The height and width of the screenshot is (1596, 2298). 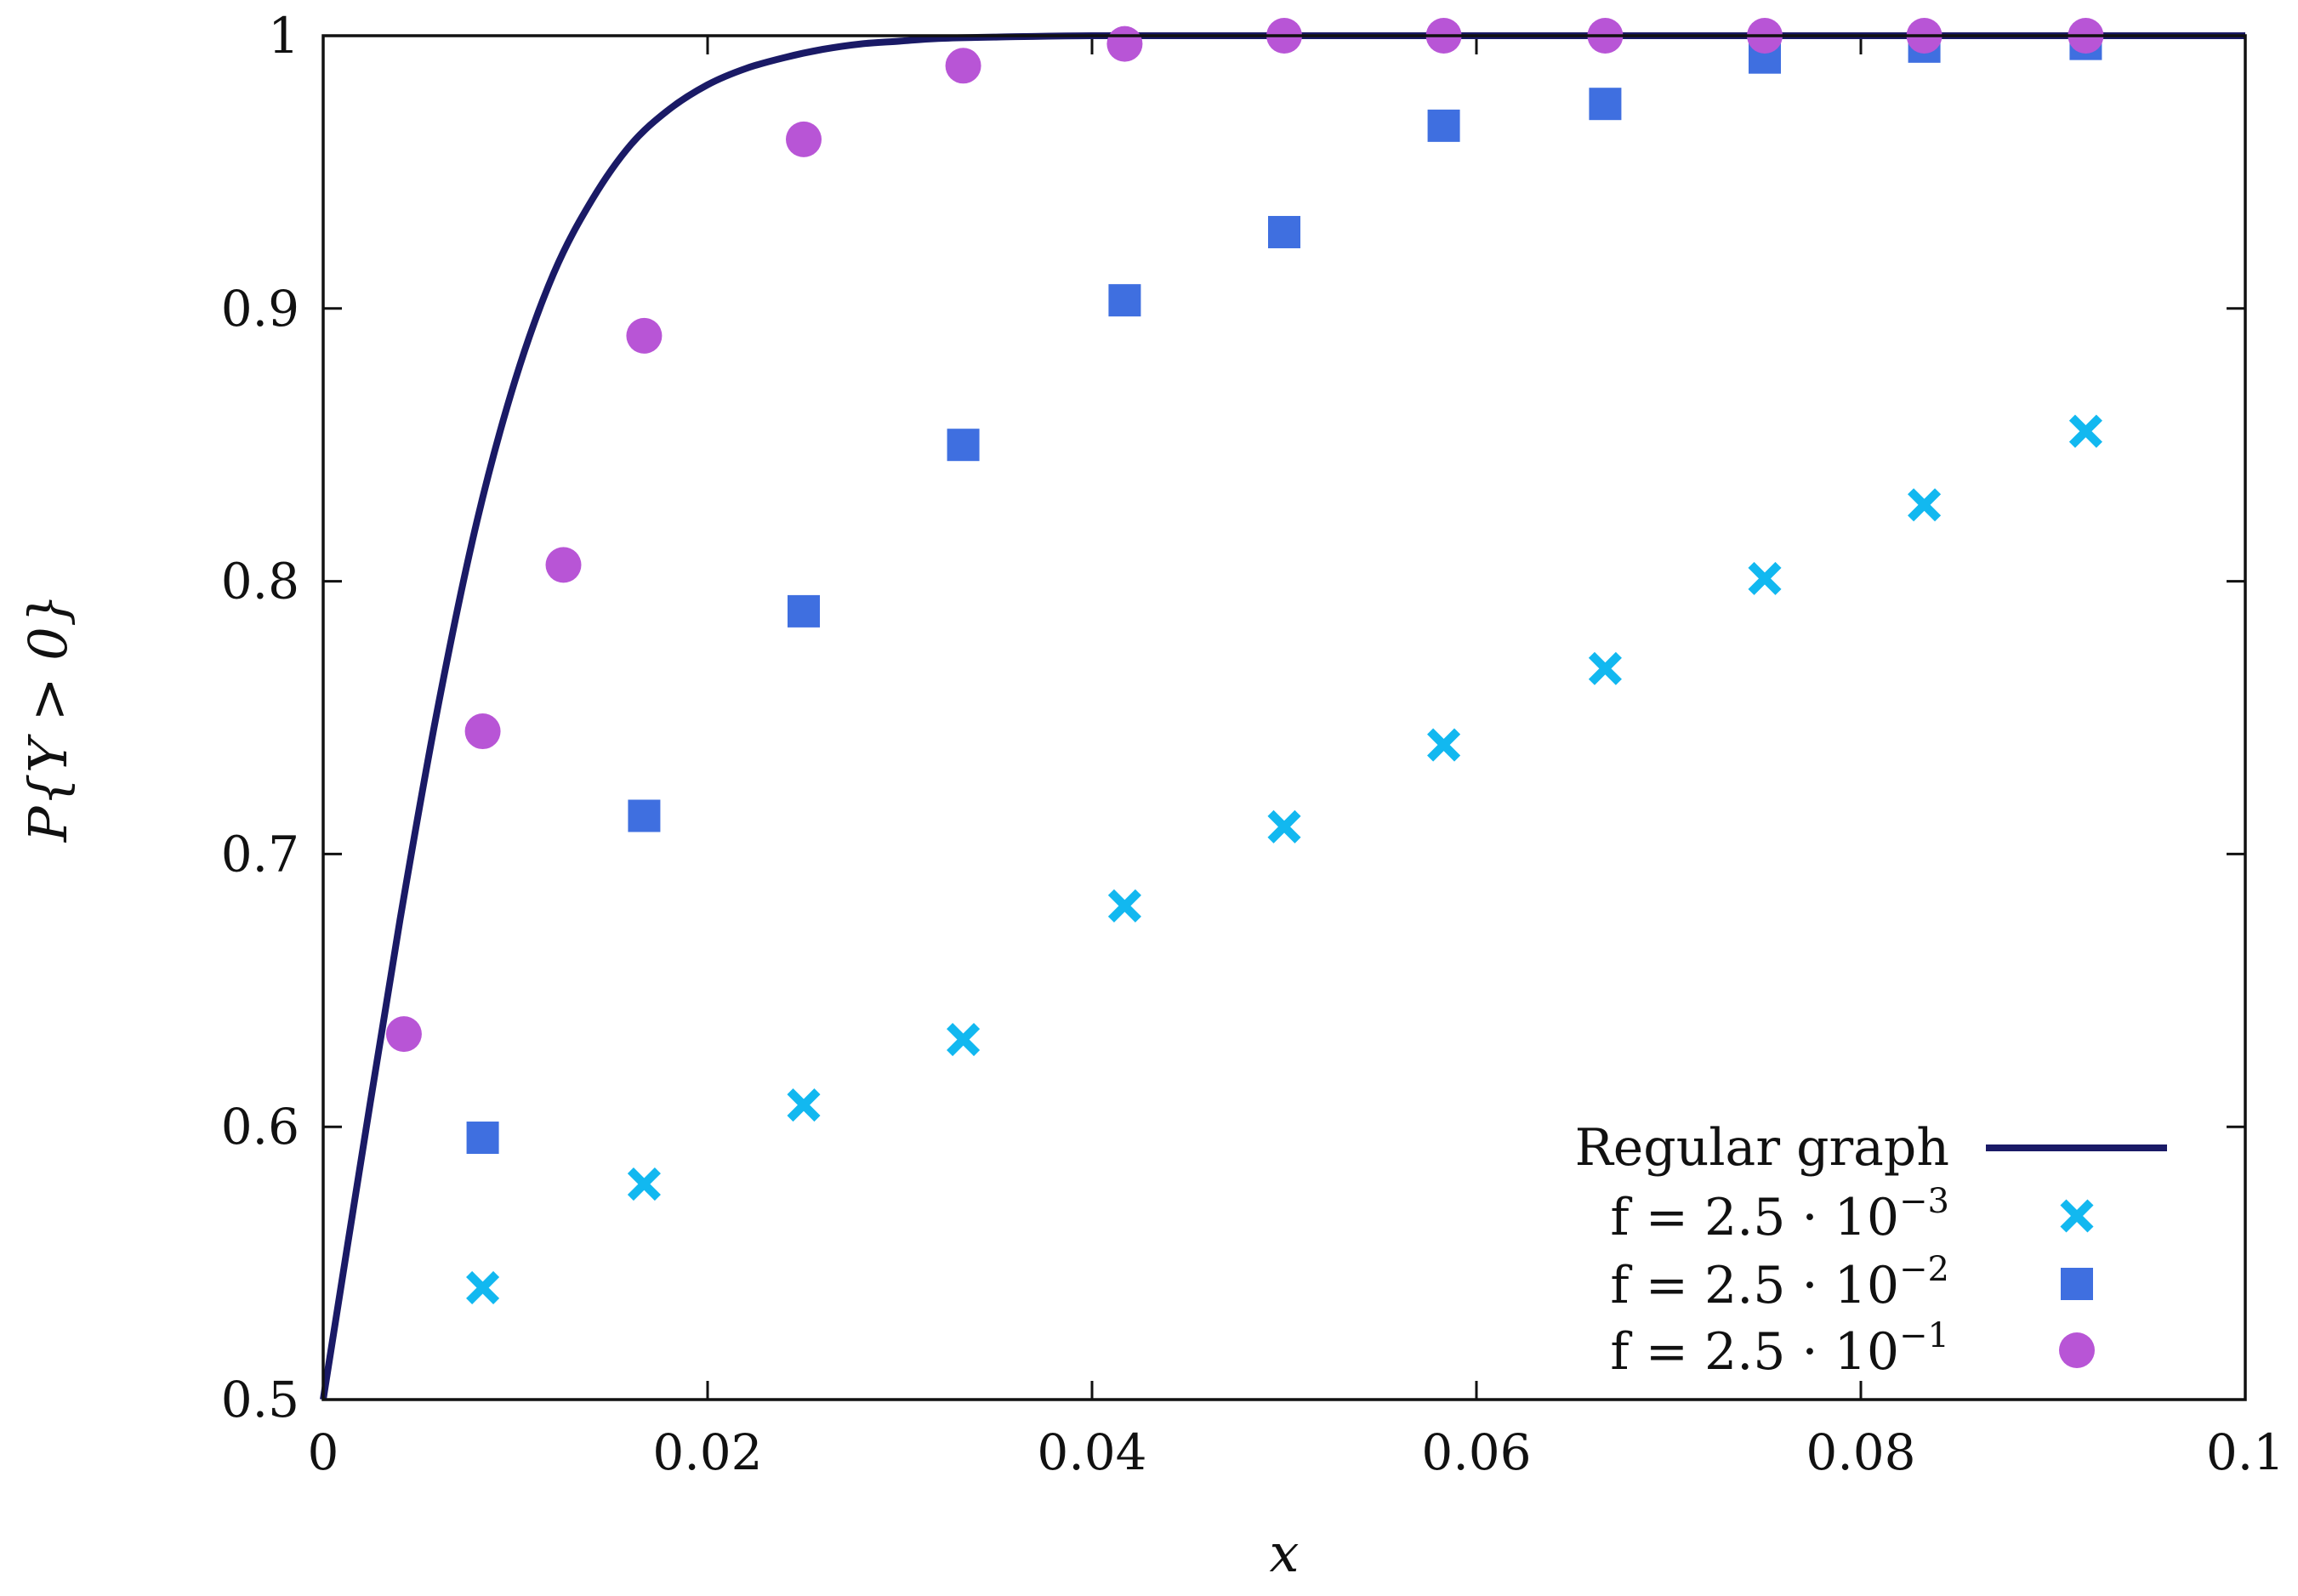 I want to click on legend-exp-f-1e-2: −2, so click(x=1924, y=1269).